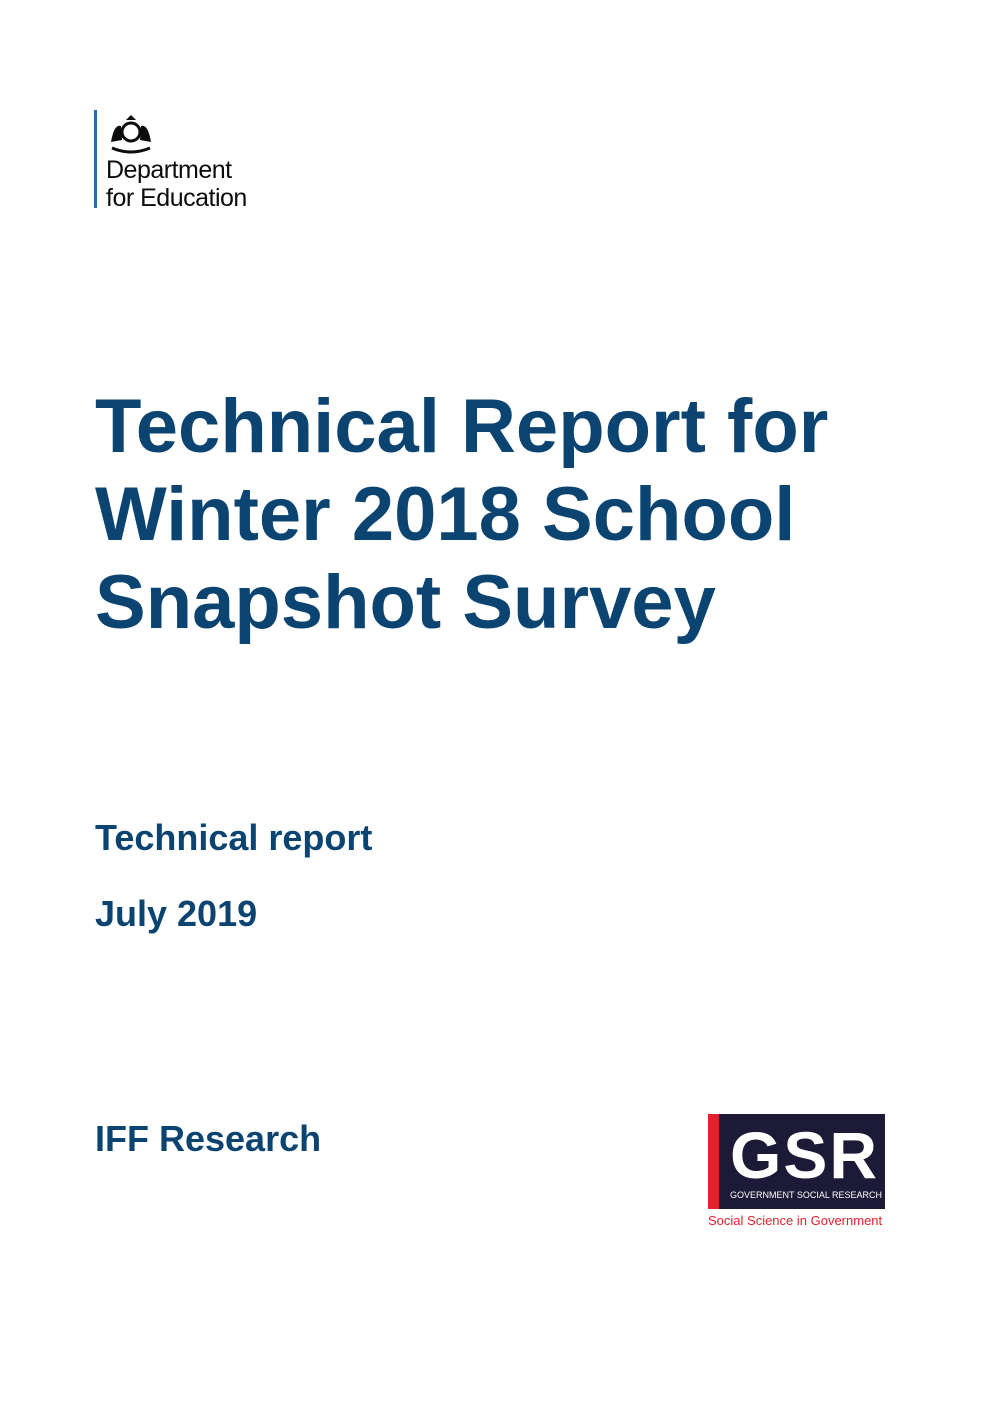 This screenshot has height=1401, width=991. Describe the element at coordinates (169, 170) in the screenshot. I see `dfe-name-line1: Department` at that location.